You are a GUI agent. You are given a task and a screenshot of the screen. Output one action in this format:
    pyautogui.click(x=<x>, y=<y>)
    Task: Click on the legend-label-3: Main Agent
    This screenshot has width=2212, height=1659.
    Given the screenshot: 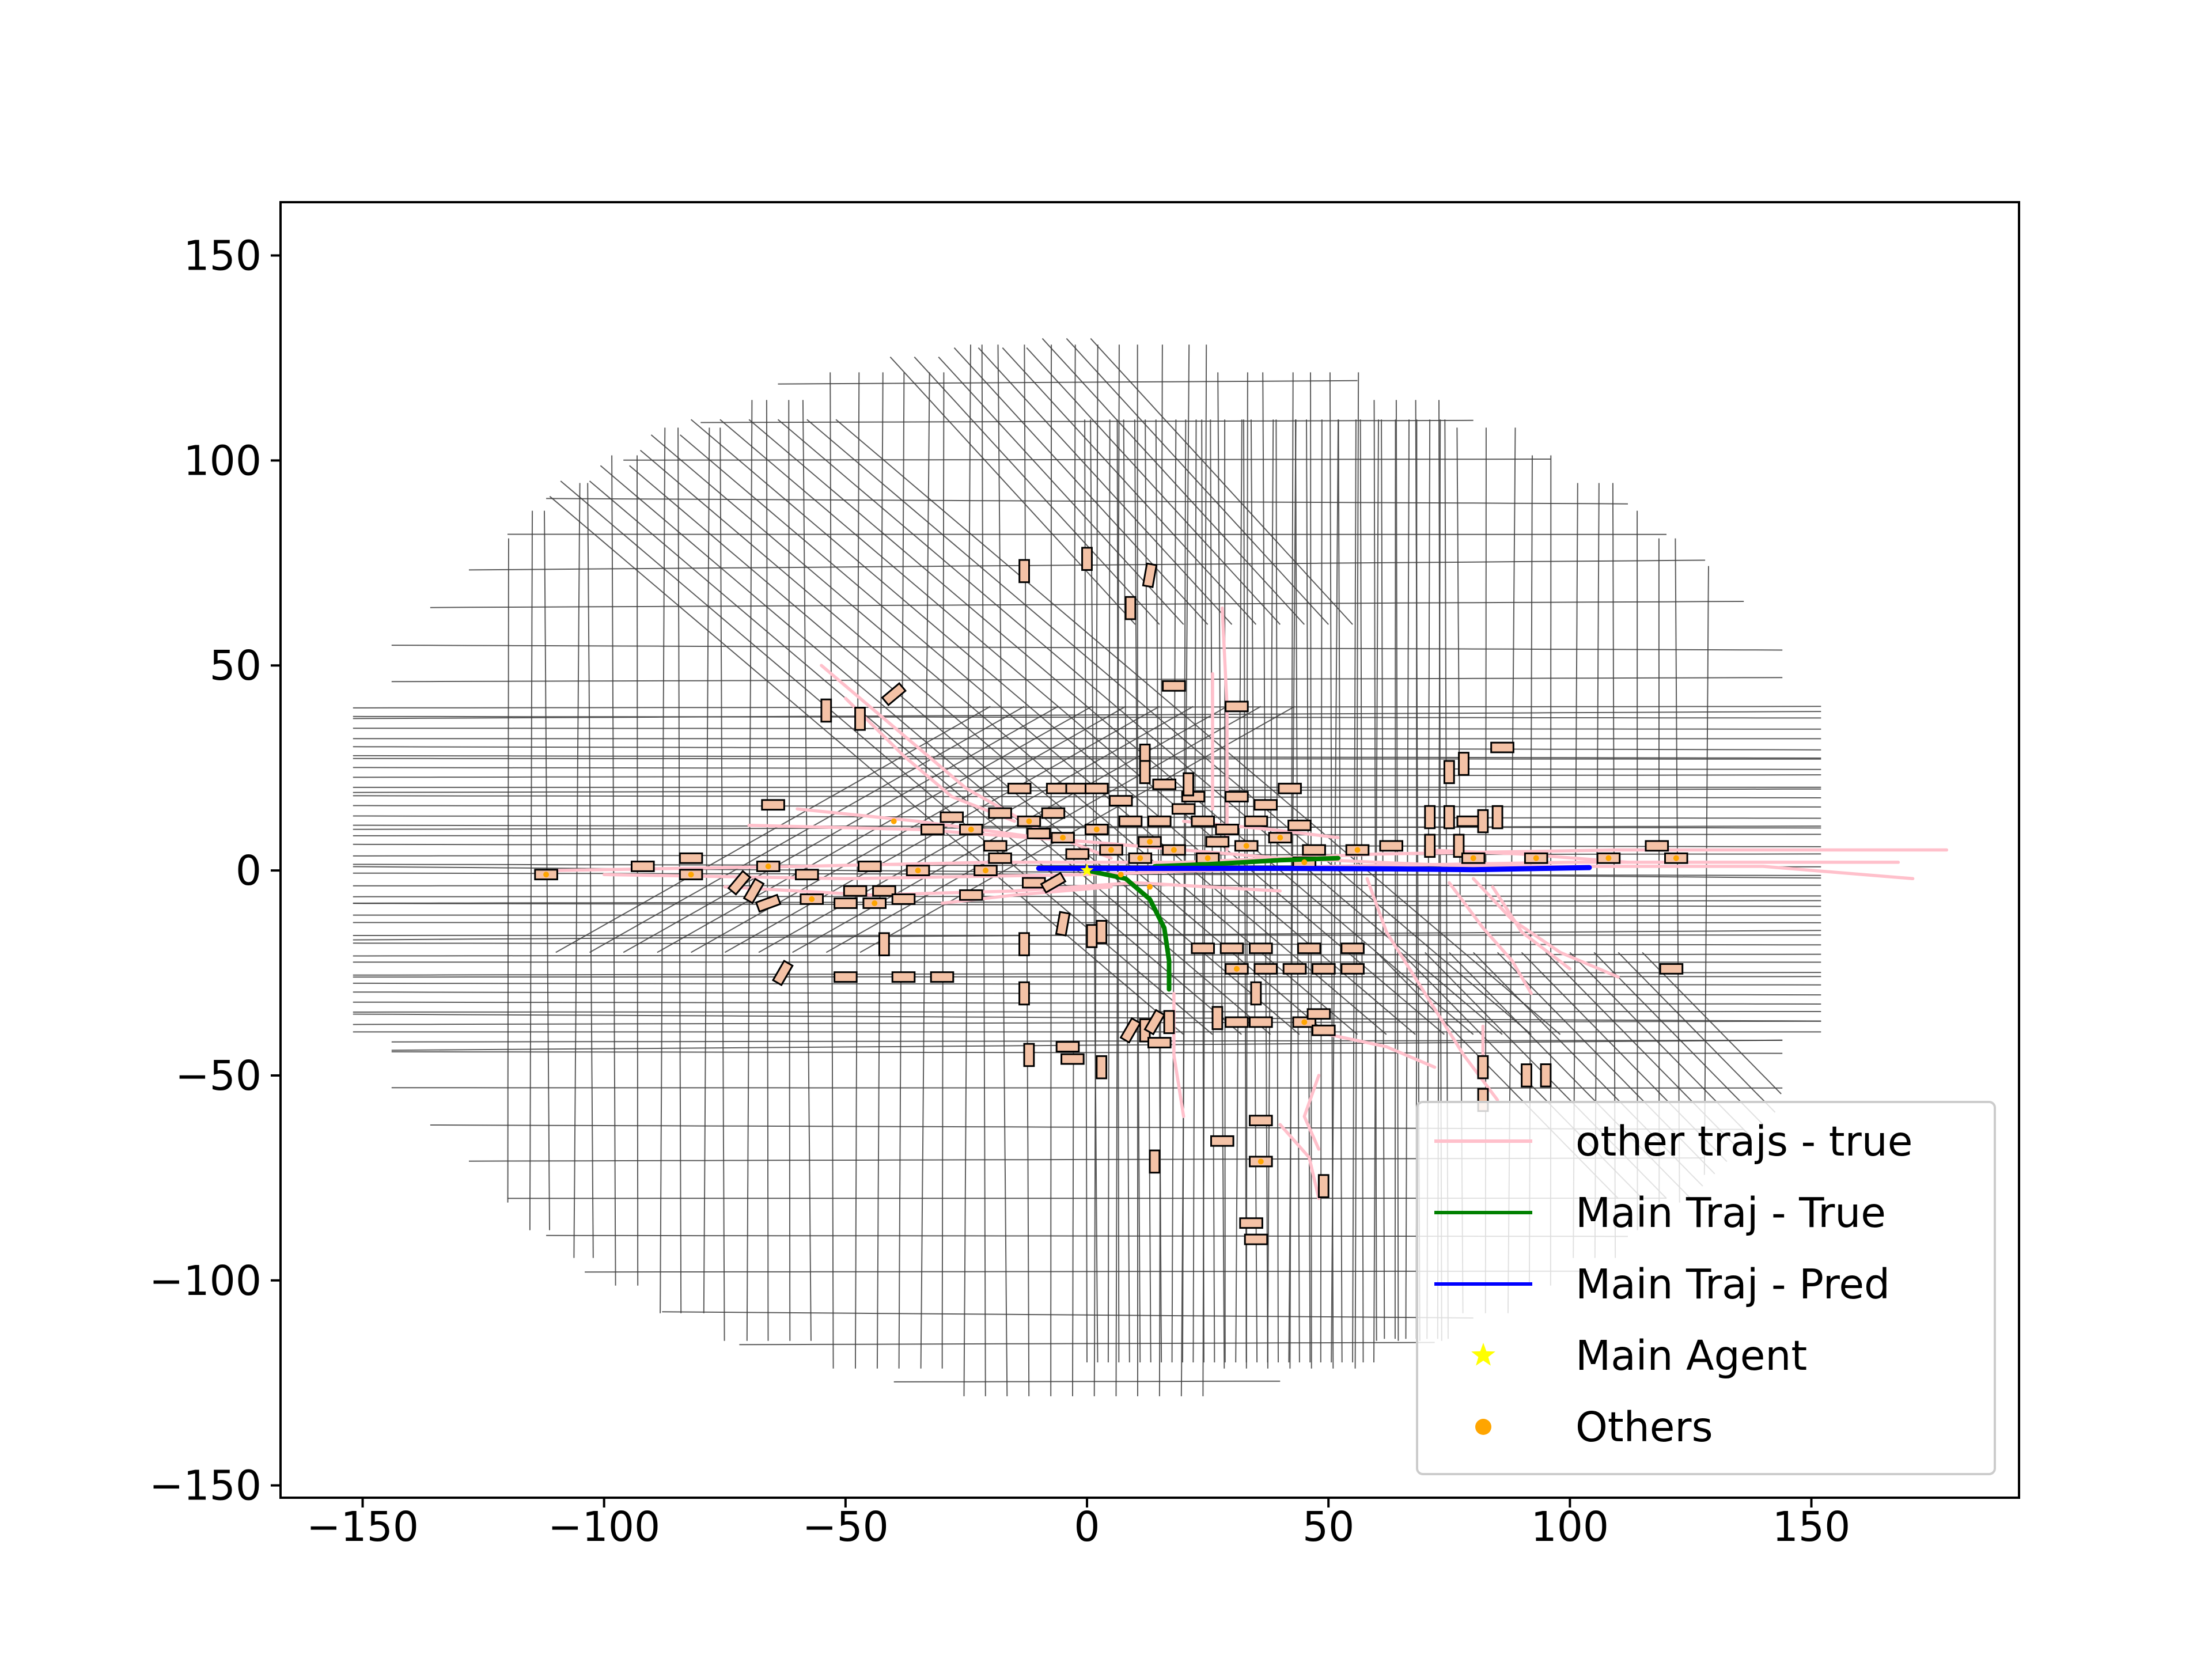 What is the action you would take?
    pyautogui.click(x=1691, y=1356)
    